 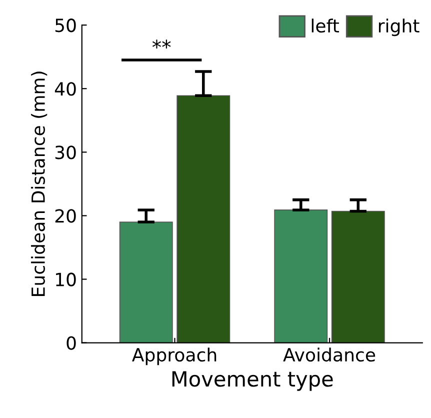 What do you see at coordinates (329, 355) in the screenshot?
I see `x-tick-label: Avoidance` at bounding box center [329, 355].